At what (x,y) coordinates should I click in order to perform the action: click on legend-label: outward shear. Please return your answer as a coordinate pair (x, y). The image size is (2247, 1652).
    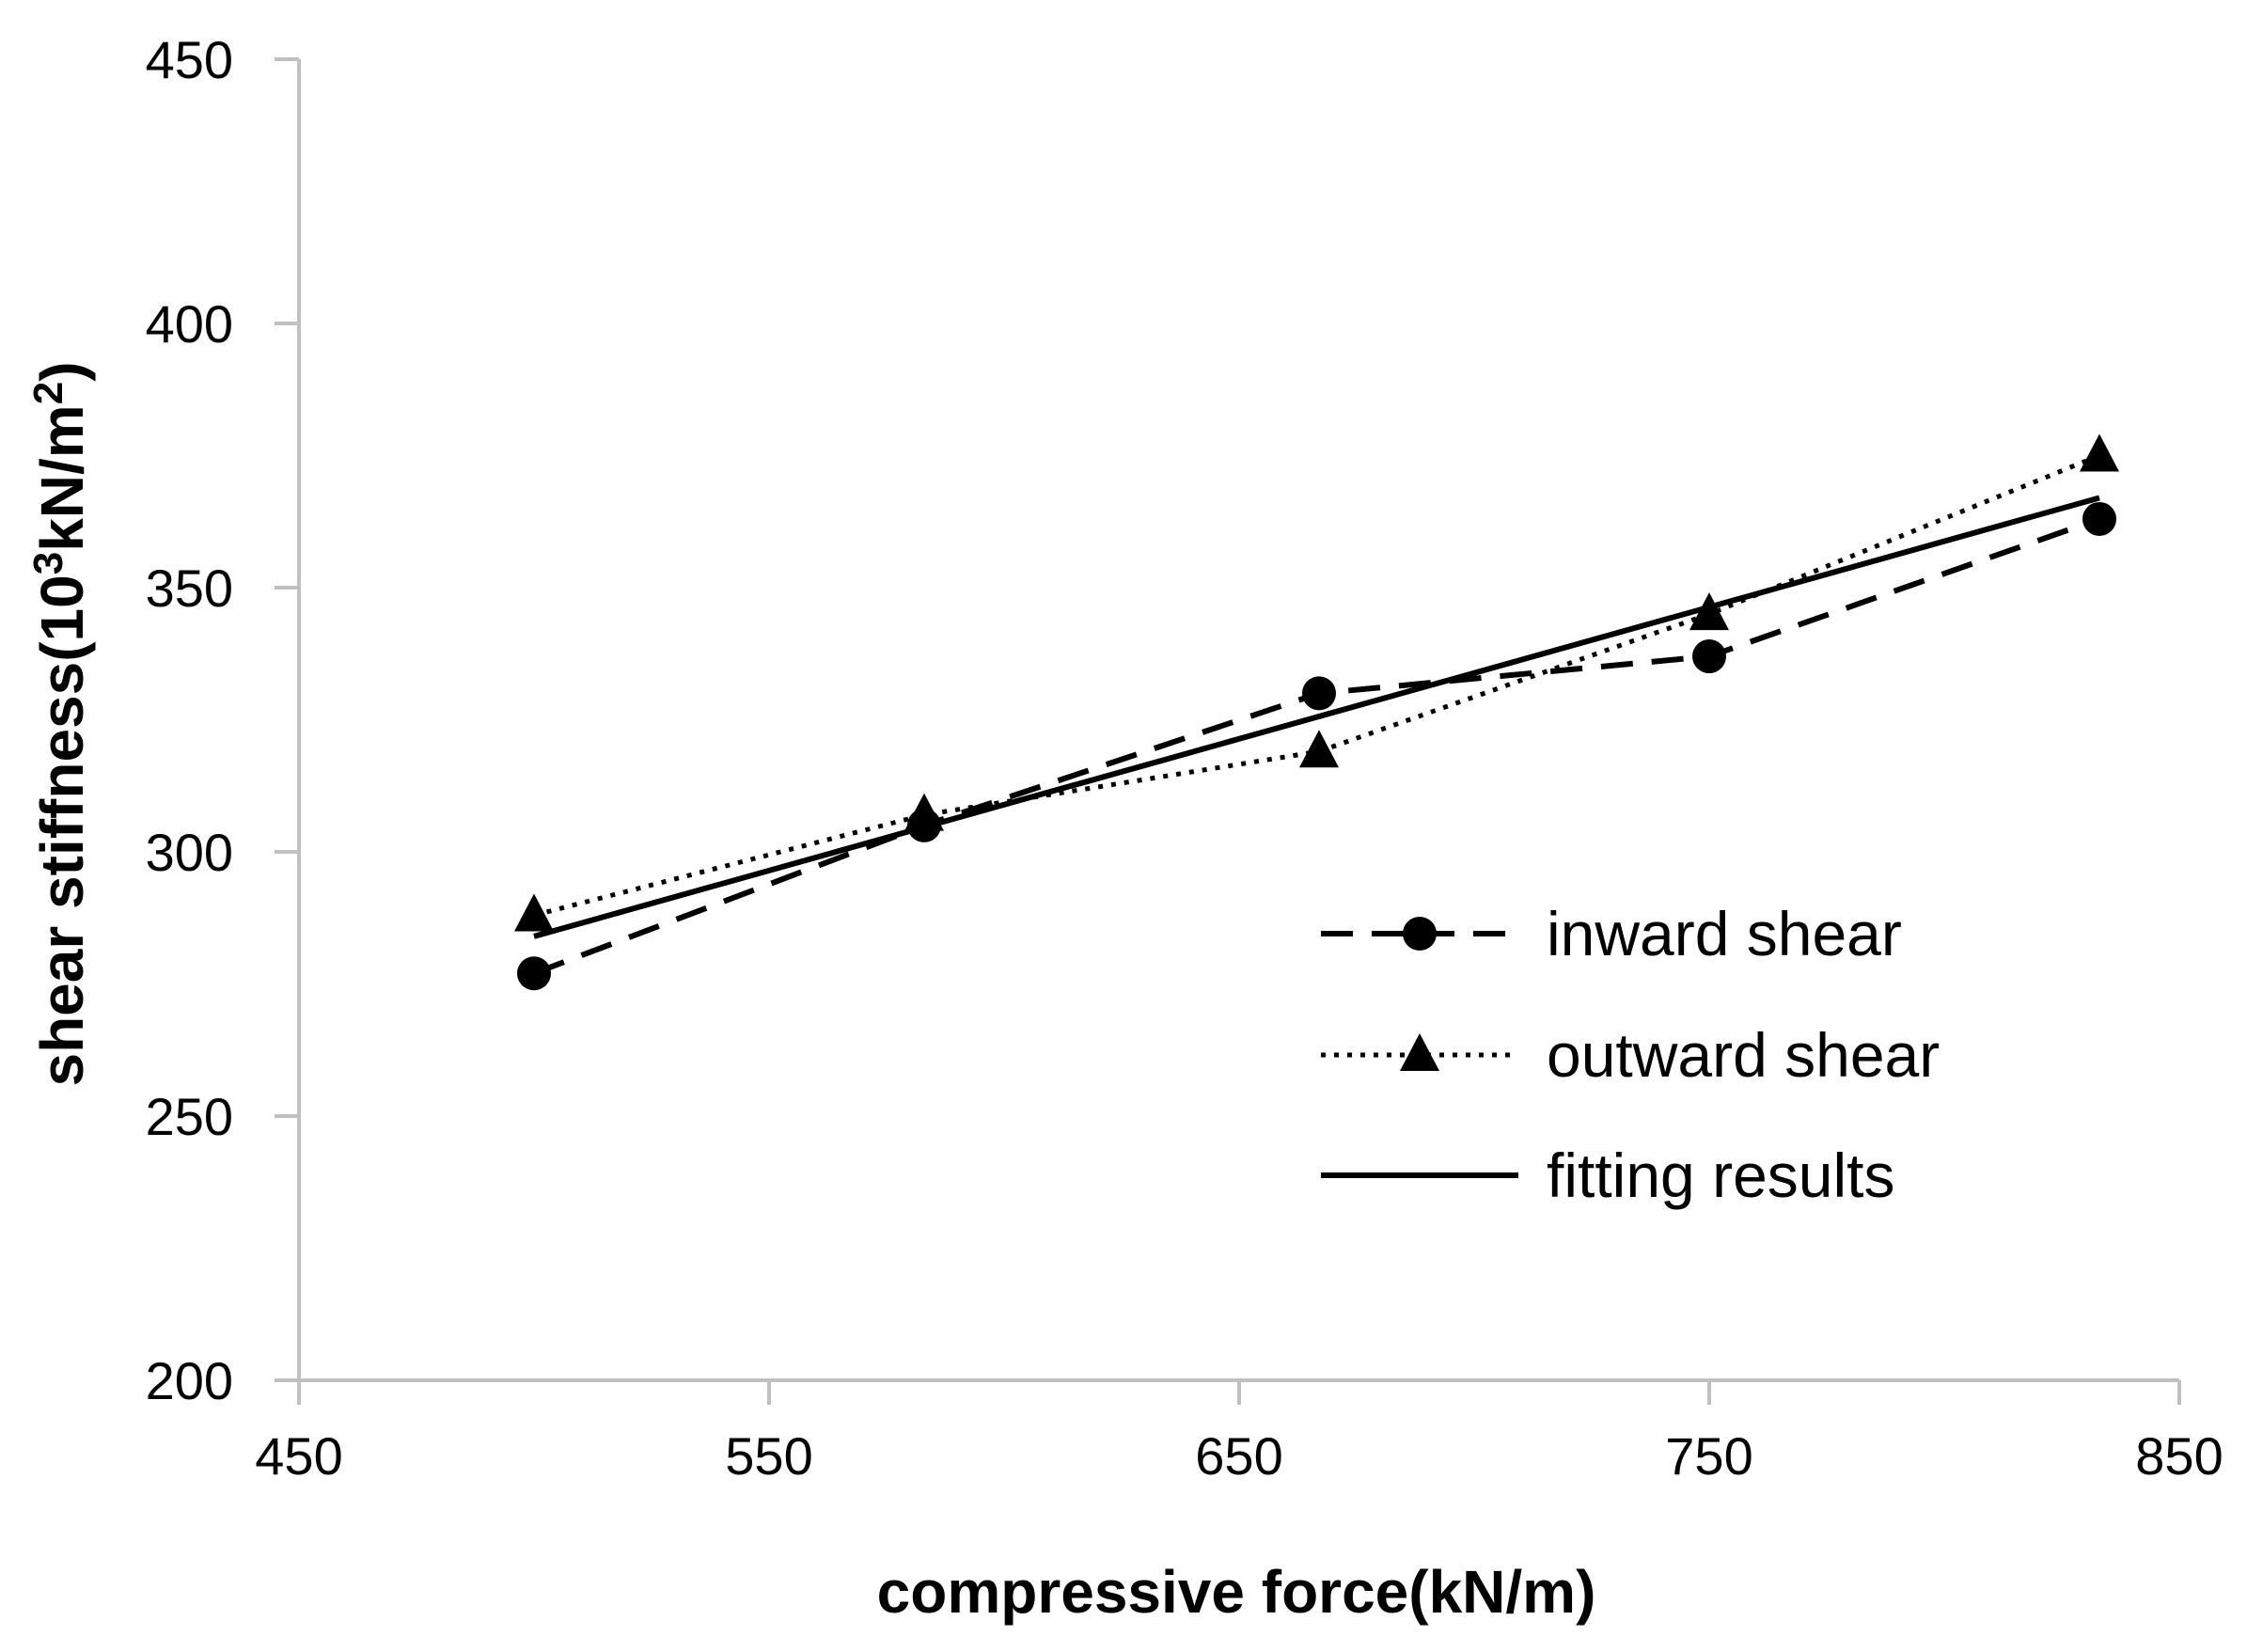
    Looking at the image, I should click on (1743, 1055).